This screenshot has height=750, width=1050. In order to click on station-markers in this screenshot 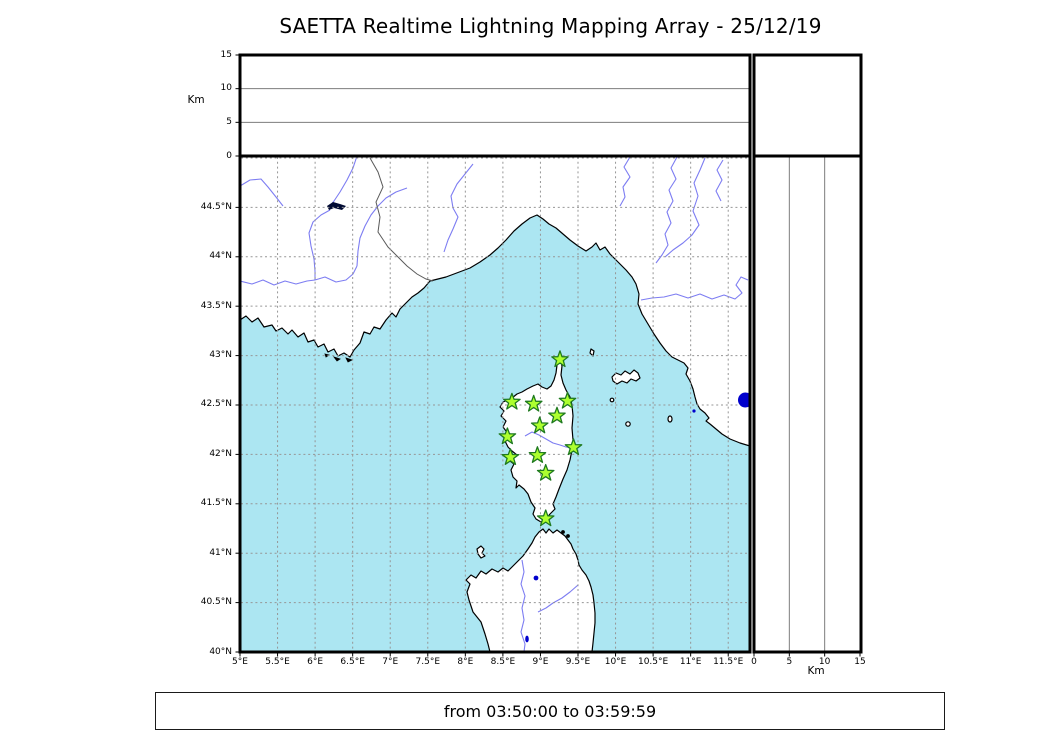, I will do `click(540, 438)`.